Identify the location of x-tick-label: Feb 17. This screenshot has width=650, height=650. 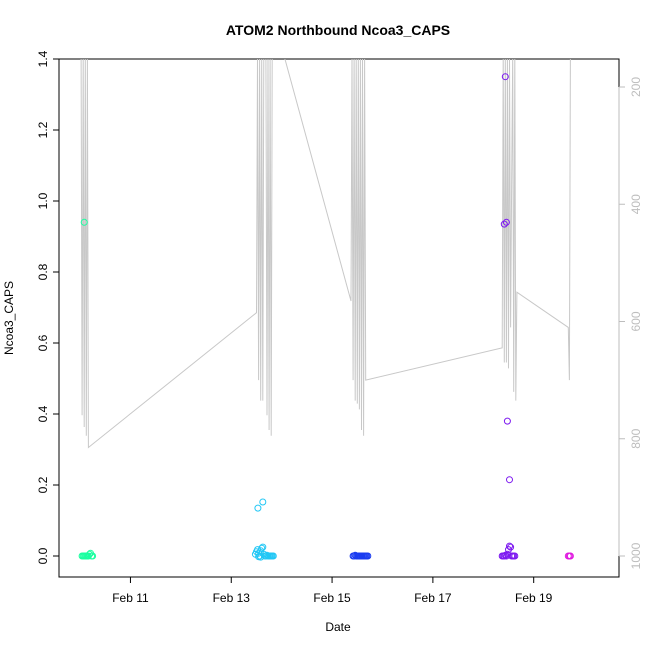
(433, 598).